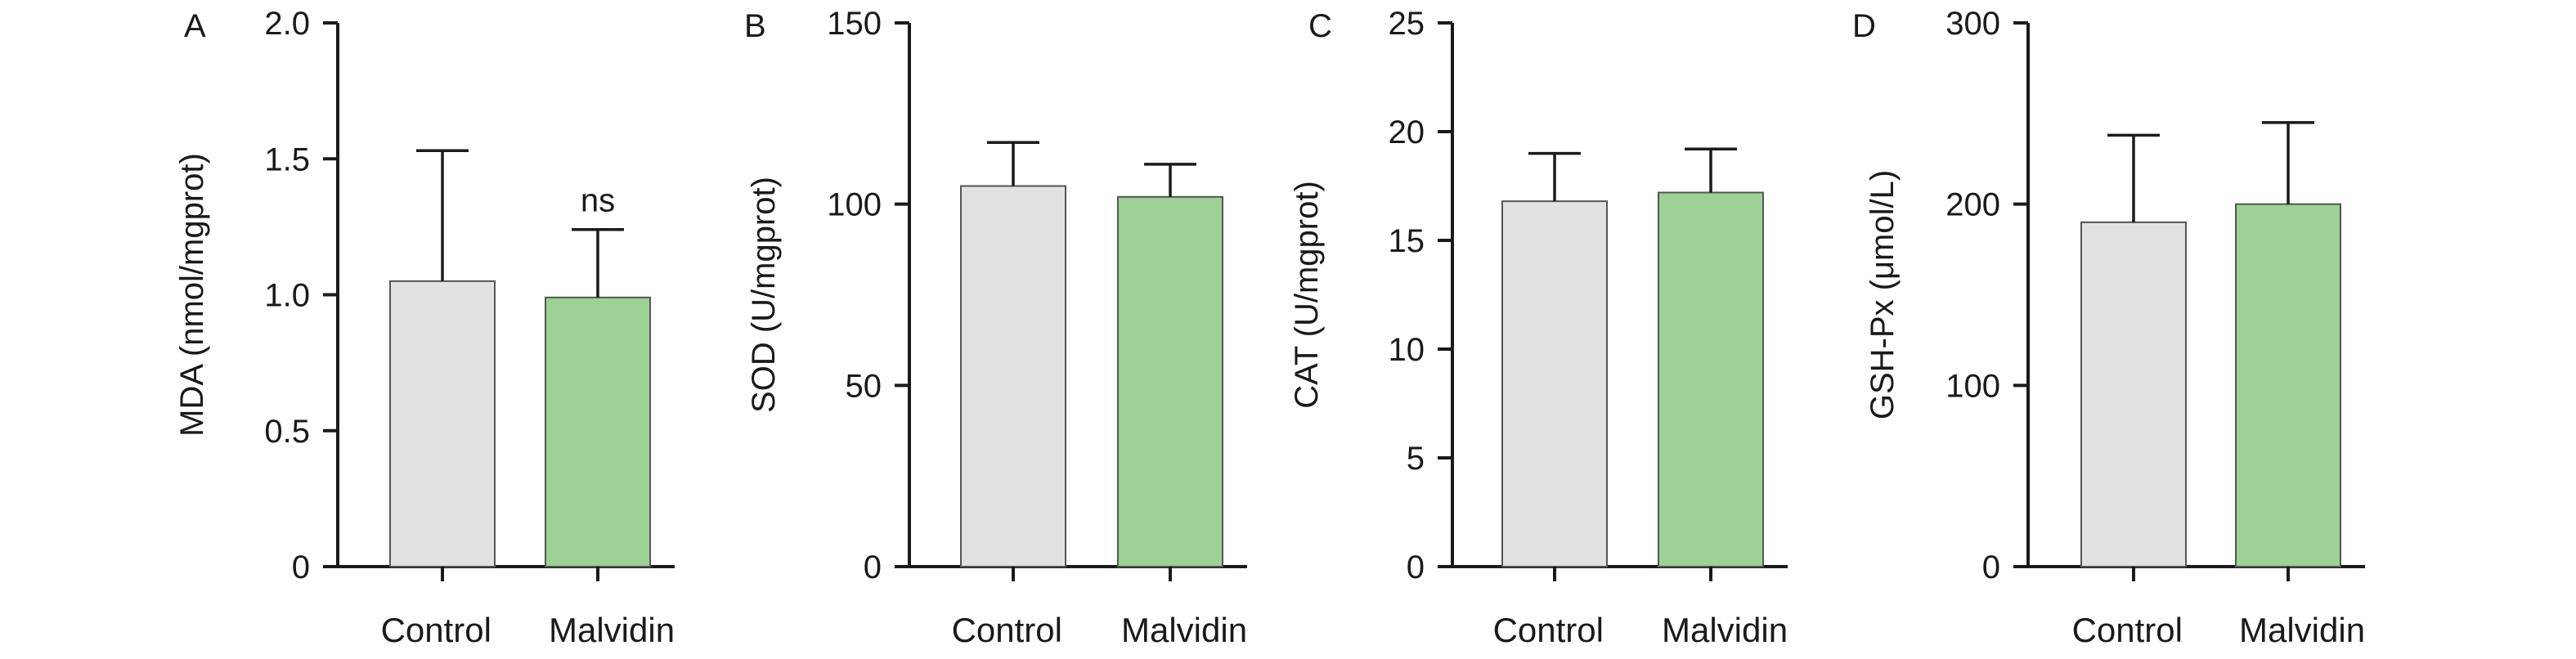 This screenshot has width=2576, height=659. Describe the element at coordinates (287, 159) in the screenshot. I see `y-tick-label-A: 1.5` at that location.